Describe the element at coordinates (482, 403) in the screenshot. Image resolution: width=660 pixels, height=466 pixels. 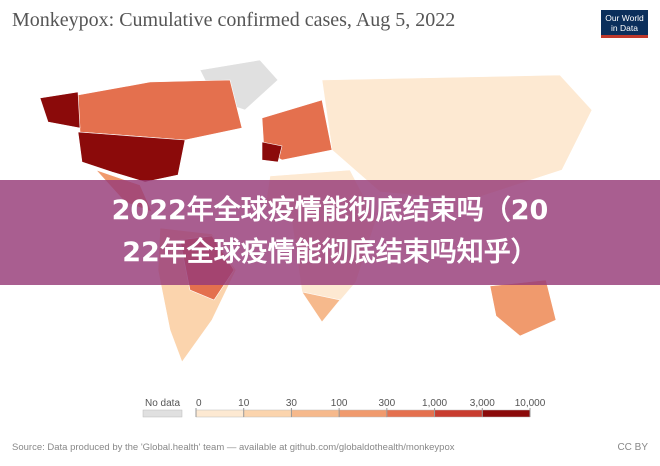
I see `legend-tick-label: 3,000` at that location.